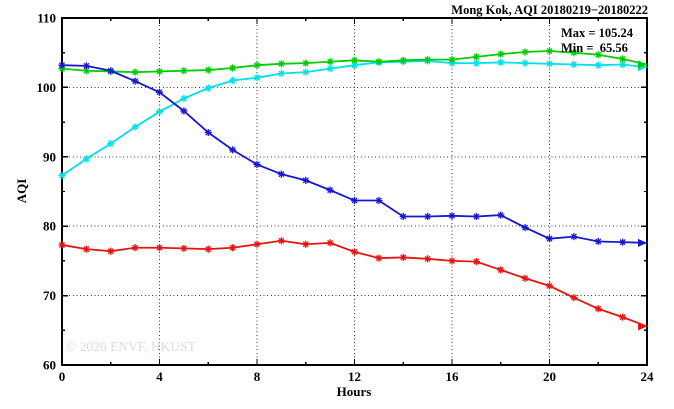 This screenshot has height=409, width=674. Describe the element at coordinates (453, 376) in the screenshot. I see `x-tick-label: 16` at that location.